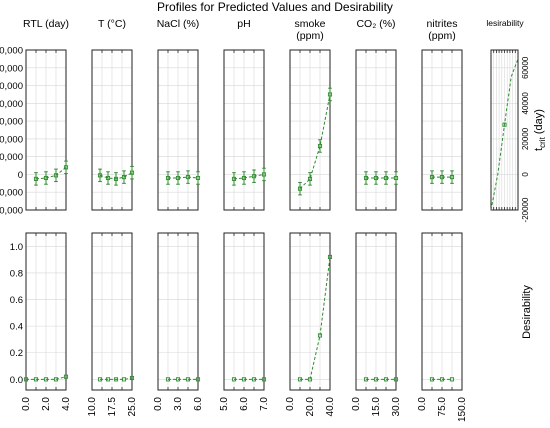 Image resolution: width=550 pixels, height=428 pixels. What do you see at coordinates (11, 193) in the screenshot?
I see `y-tick-label: -10,000` at bounding box center [11, 193].